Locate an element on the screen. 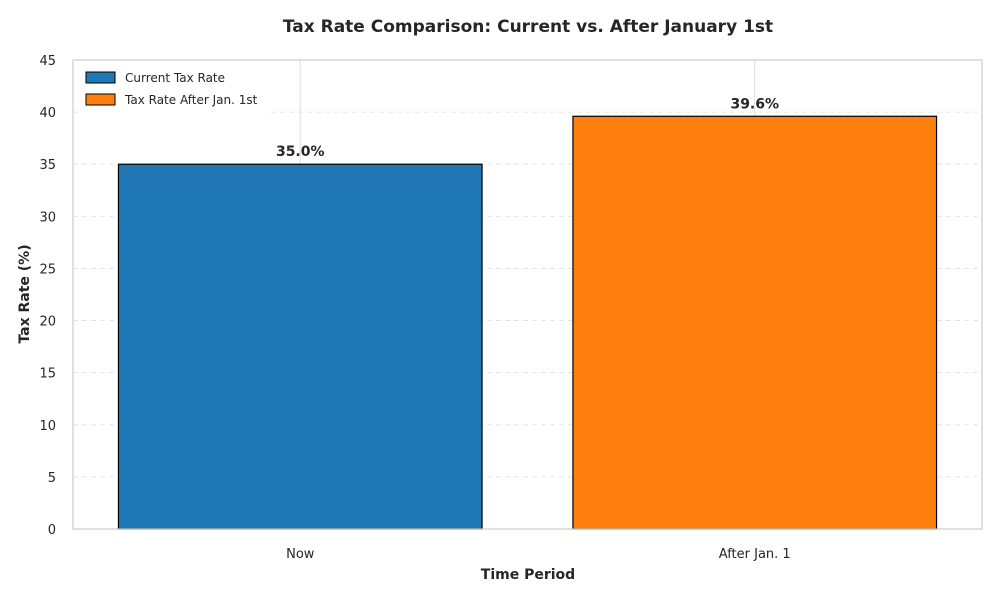  x-tick-labels: Now After Jan. 1 is located at coordinates (538, 554).